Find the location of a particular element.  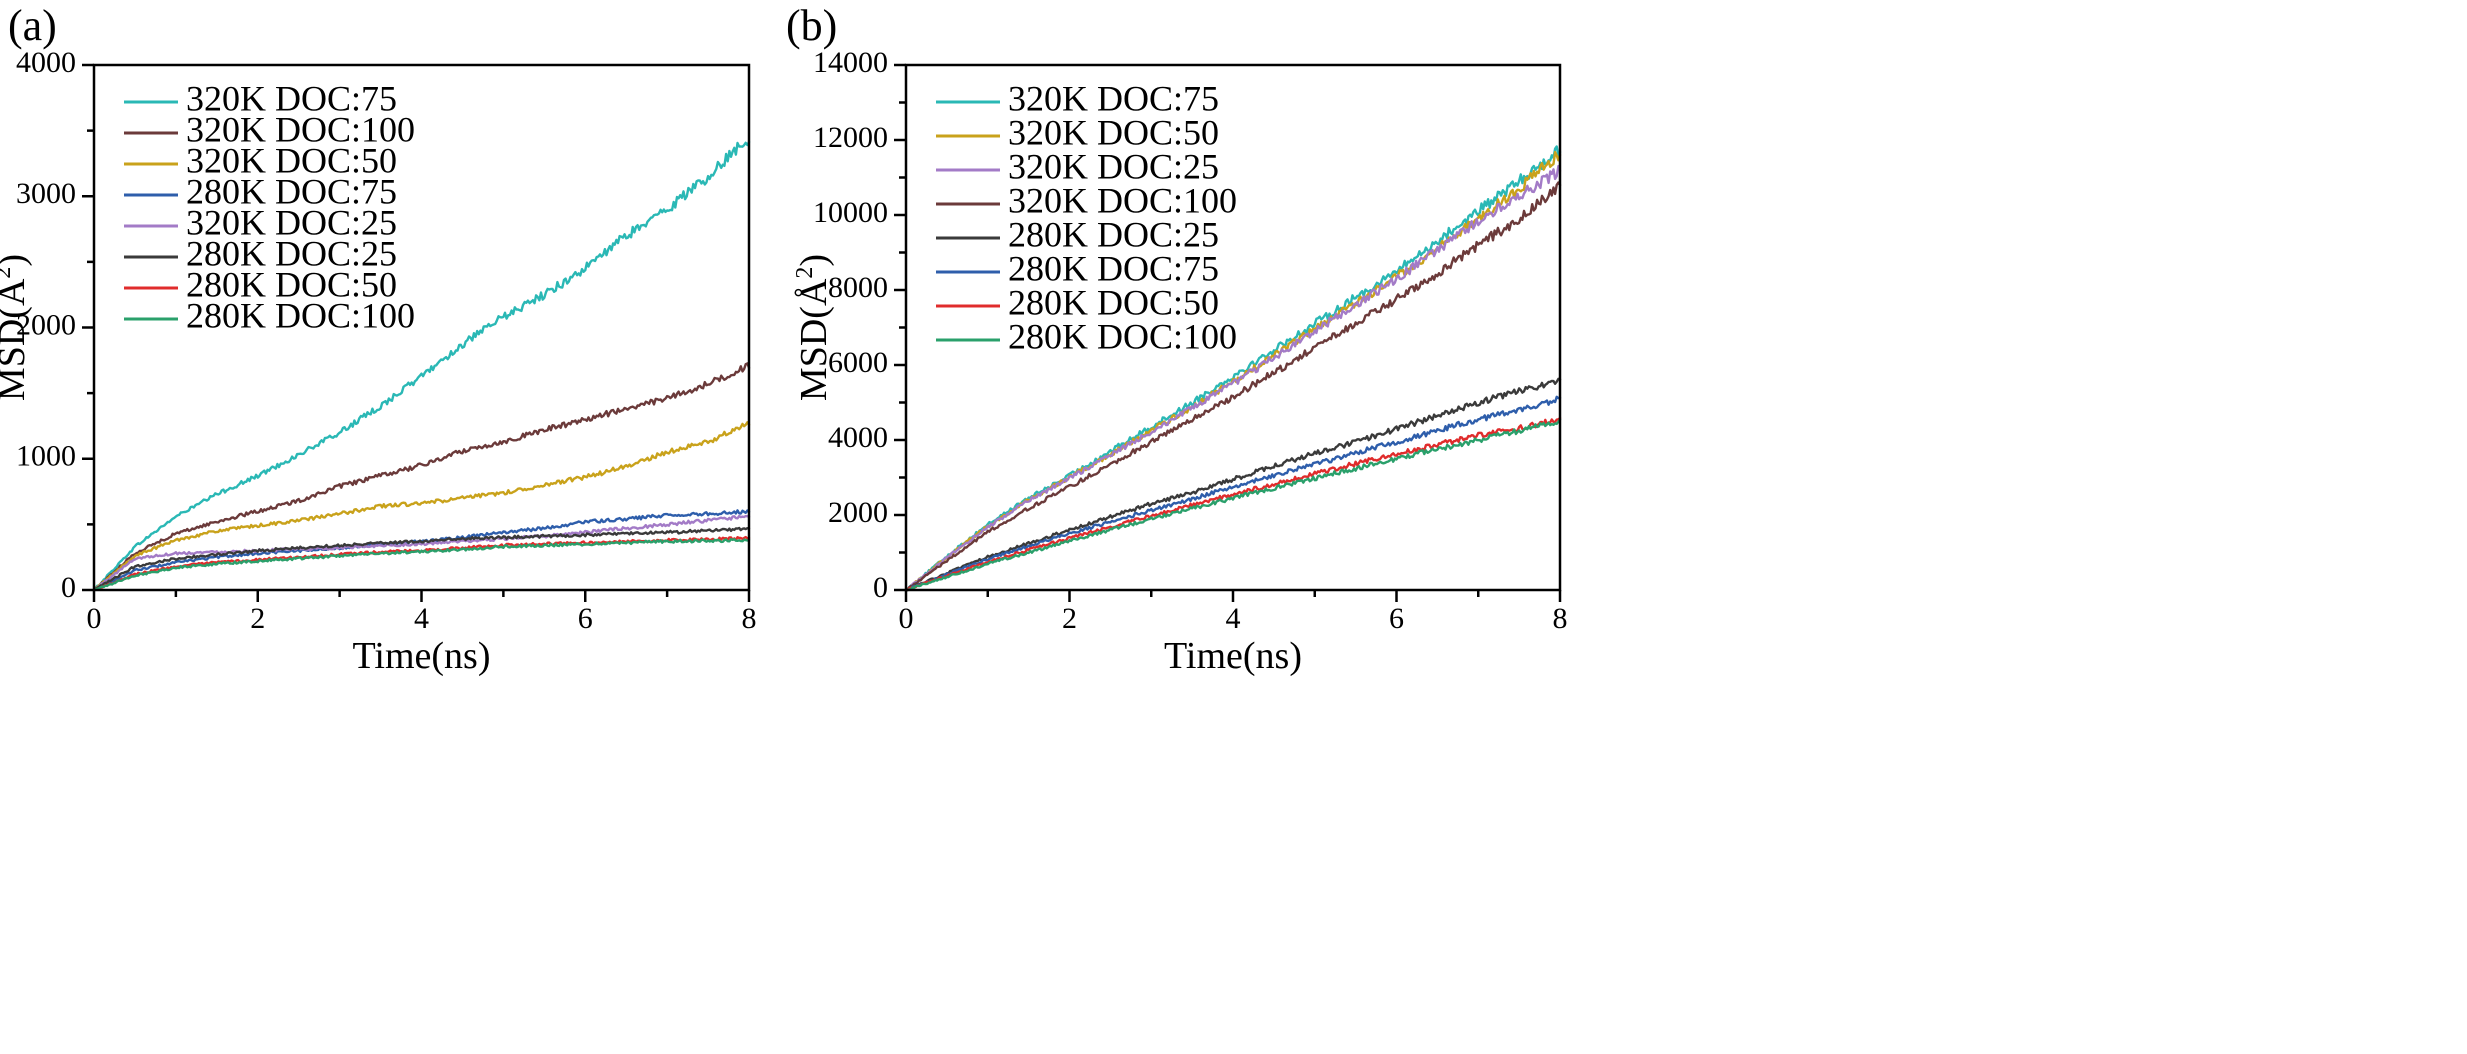

y-tick-label: 1000 is located at coordinates (46, 456).